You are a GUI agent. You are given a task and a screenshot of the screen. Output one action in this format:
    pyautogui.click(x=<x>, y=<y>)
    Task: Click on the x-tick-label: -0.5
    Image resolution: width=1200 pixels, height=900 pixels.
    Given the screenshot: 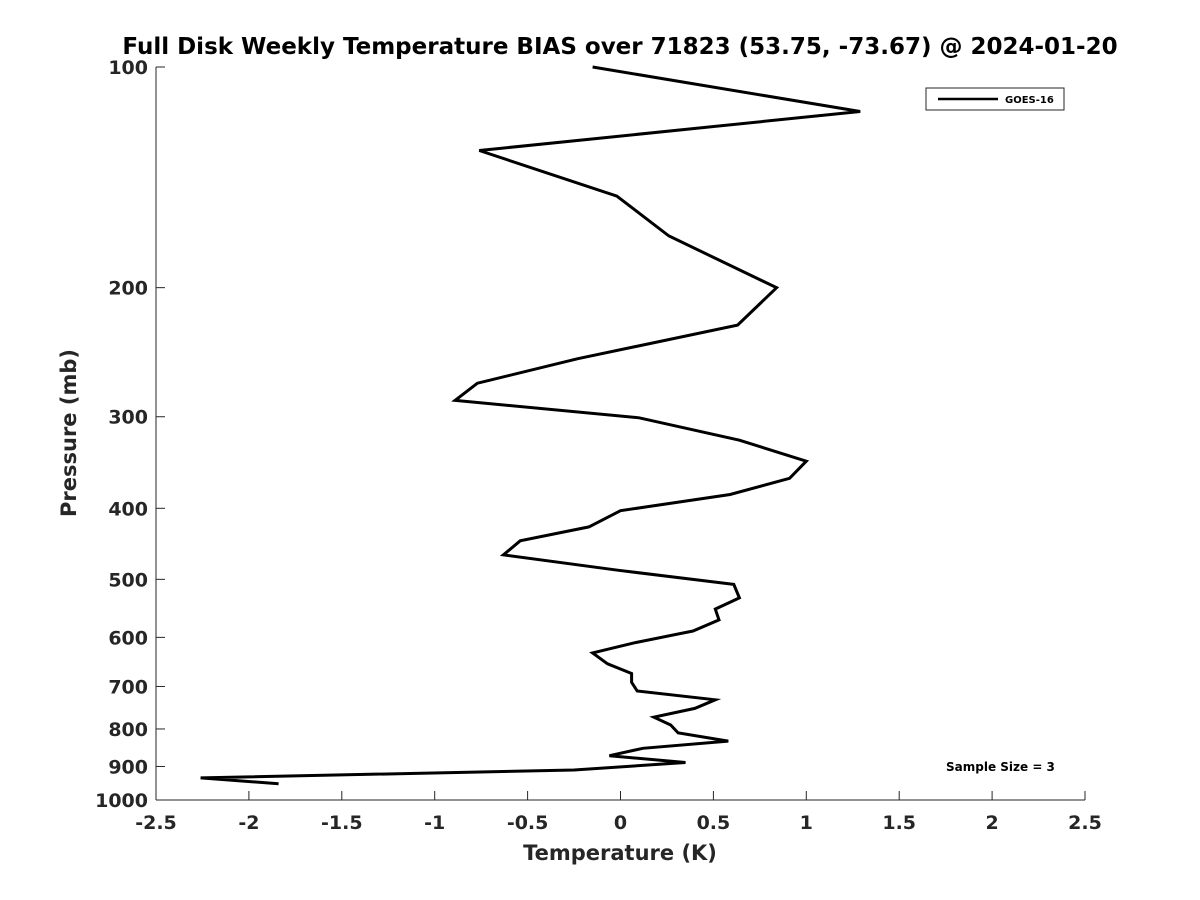 What is the action you would take?
    pyautogui.click(x=528, y=823)
    